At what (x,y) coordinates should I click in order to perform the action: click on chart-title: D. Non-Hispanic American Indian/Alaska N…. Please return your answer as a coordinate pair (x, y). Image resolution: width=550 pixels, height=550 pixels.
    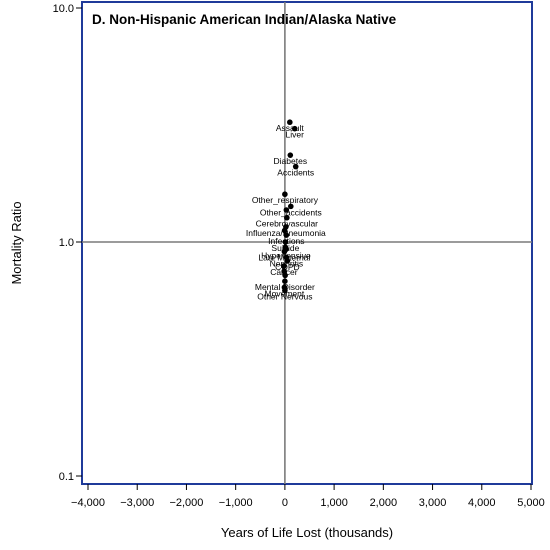
    Looking at the image, I should click on (244, 19).